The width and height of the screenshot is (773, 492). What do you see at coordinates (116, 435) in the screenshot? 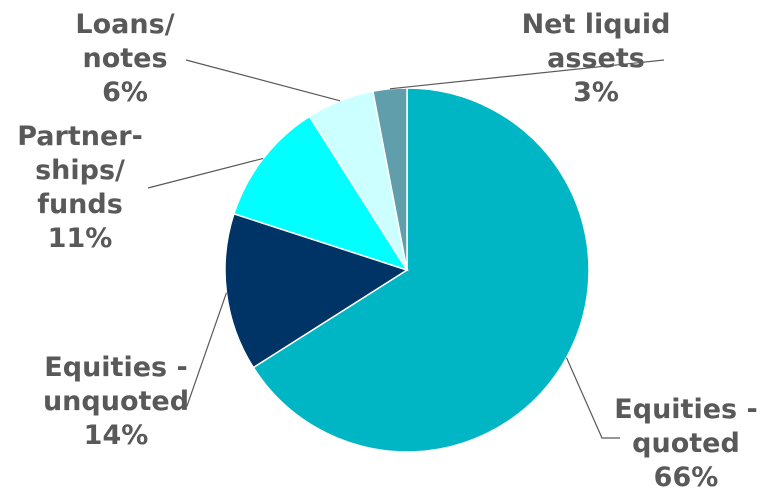
I see `slice-value-label: 14%` at bounding box center [116, 435].